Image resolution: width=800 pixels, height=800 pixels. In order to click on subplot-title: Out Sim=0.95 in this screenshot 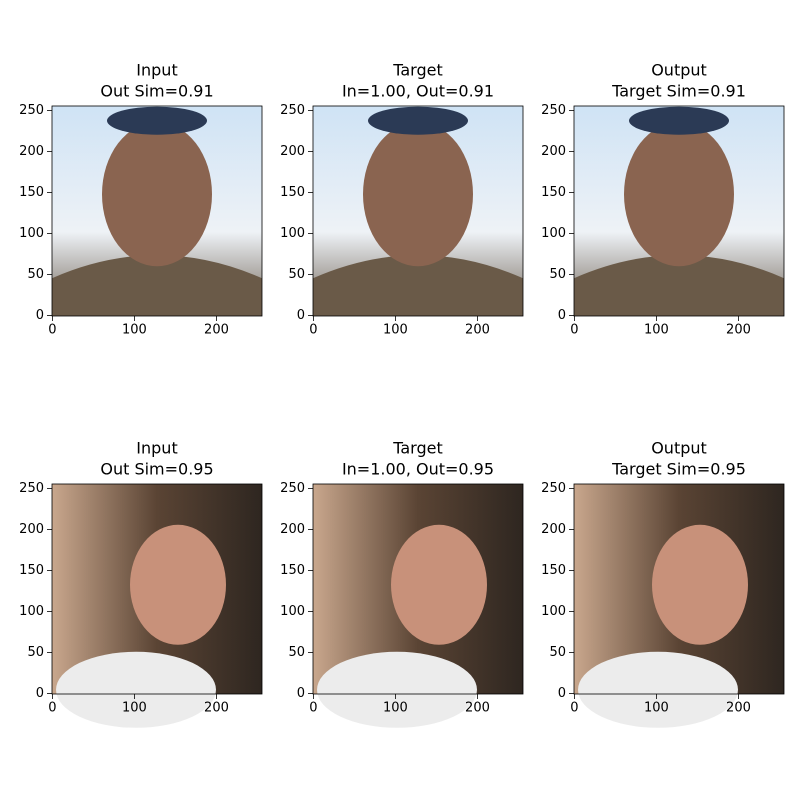, I will do `click(156, 469)`.